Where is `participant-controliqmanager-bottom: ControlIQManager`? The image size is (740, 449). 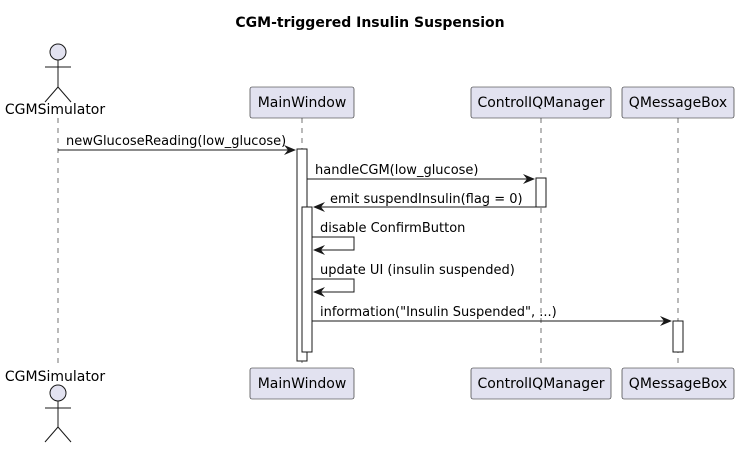 participant-controliqmanager-bottom: ControlIQManager is located at coordinates (541, 383).